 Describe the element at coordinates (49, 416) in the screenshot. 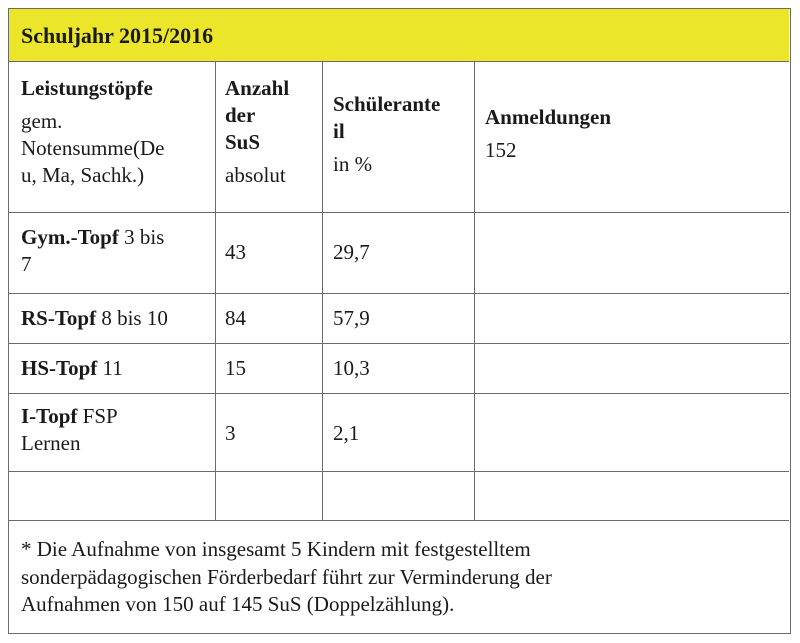

I see `row-4-name-bold: I-Topf` at that location.